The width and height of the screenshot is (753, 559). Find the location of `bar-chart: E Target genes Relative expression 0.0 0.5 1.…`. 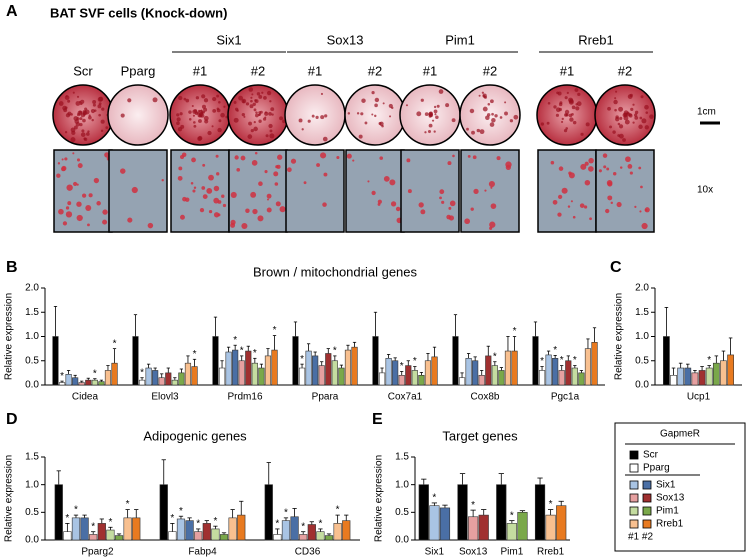

bar-chart: E Target genes Relative expression 0.0 0.5 1.… is located at coordinates (471, 484).